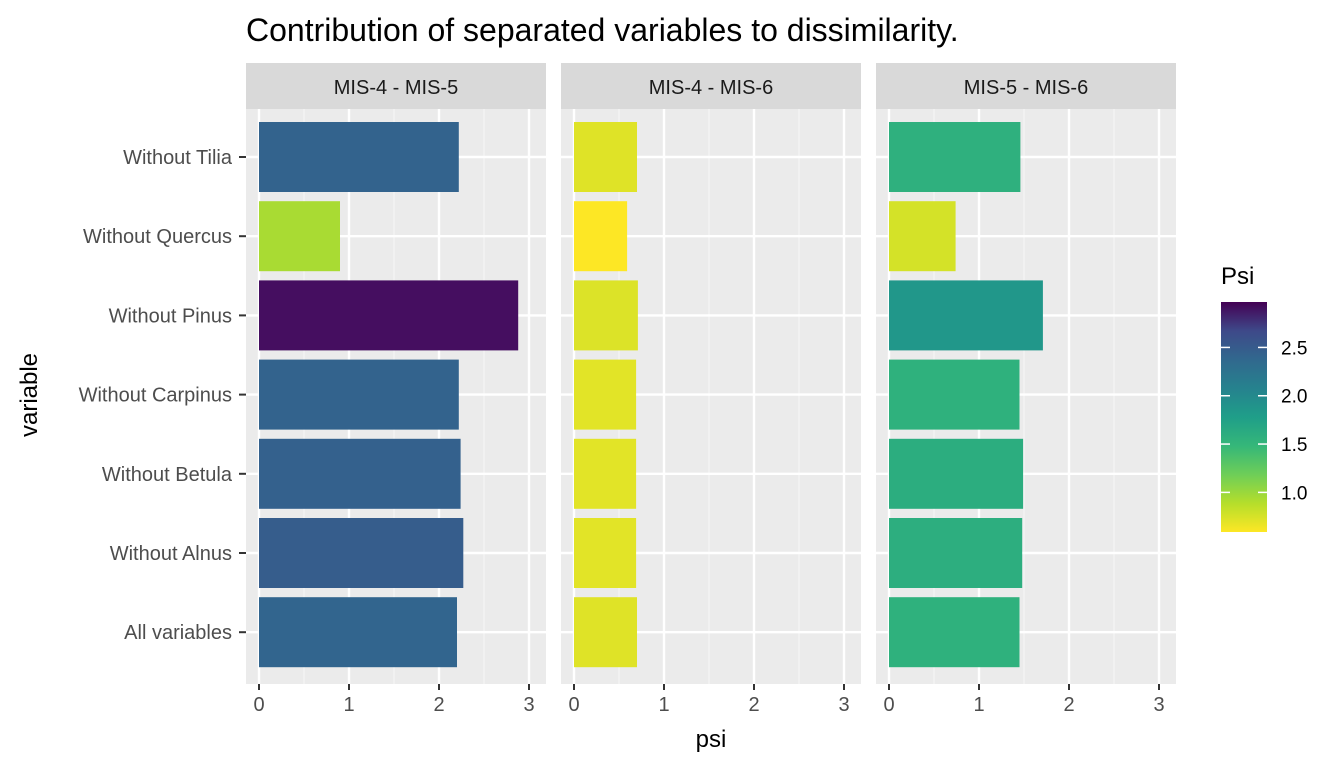 This screenshot has height=768, width=1344. Describe the element at coordinates (178, 633) in the screenshot. I see `y-tick-label: All variables` at that location.